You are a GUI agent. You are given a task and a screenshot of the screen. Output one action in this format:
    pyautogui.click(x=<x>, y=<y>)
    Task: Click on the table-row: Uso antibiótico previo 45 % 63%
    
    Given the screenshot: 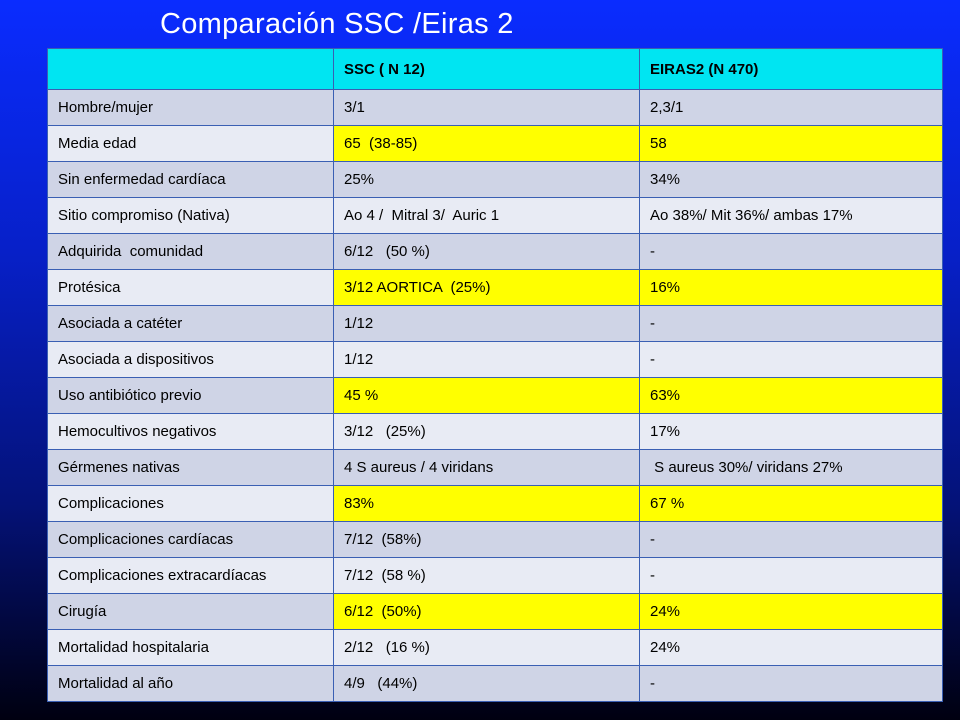 What is the action you would take?
    pyautogui.click(x=495, y=395)
    